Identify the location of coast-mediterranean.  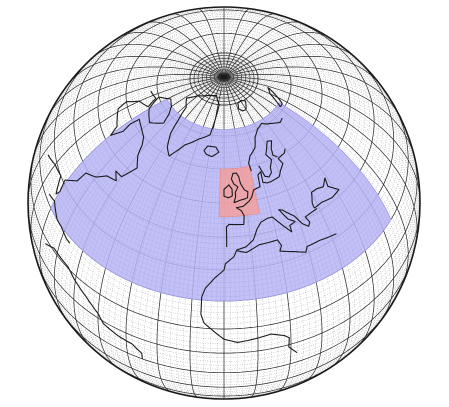
(277, 229).